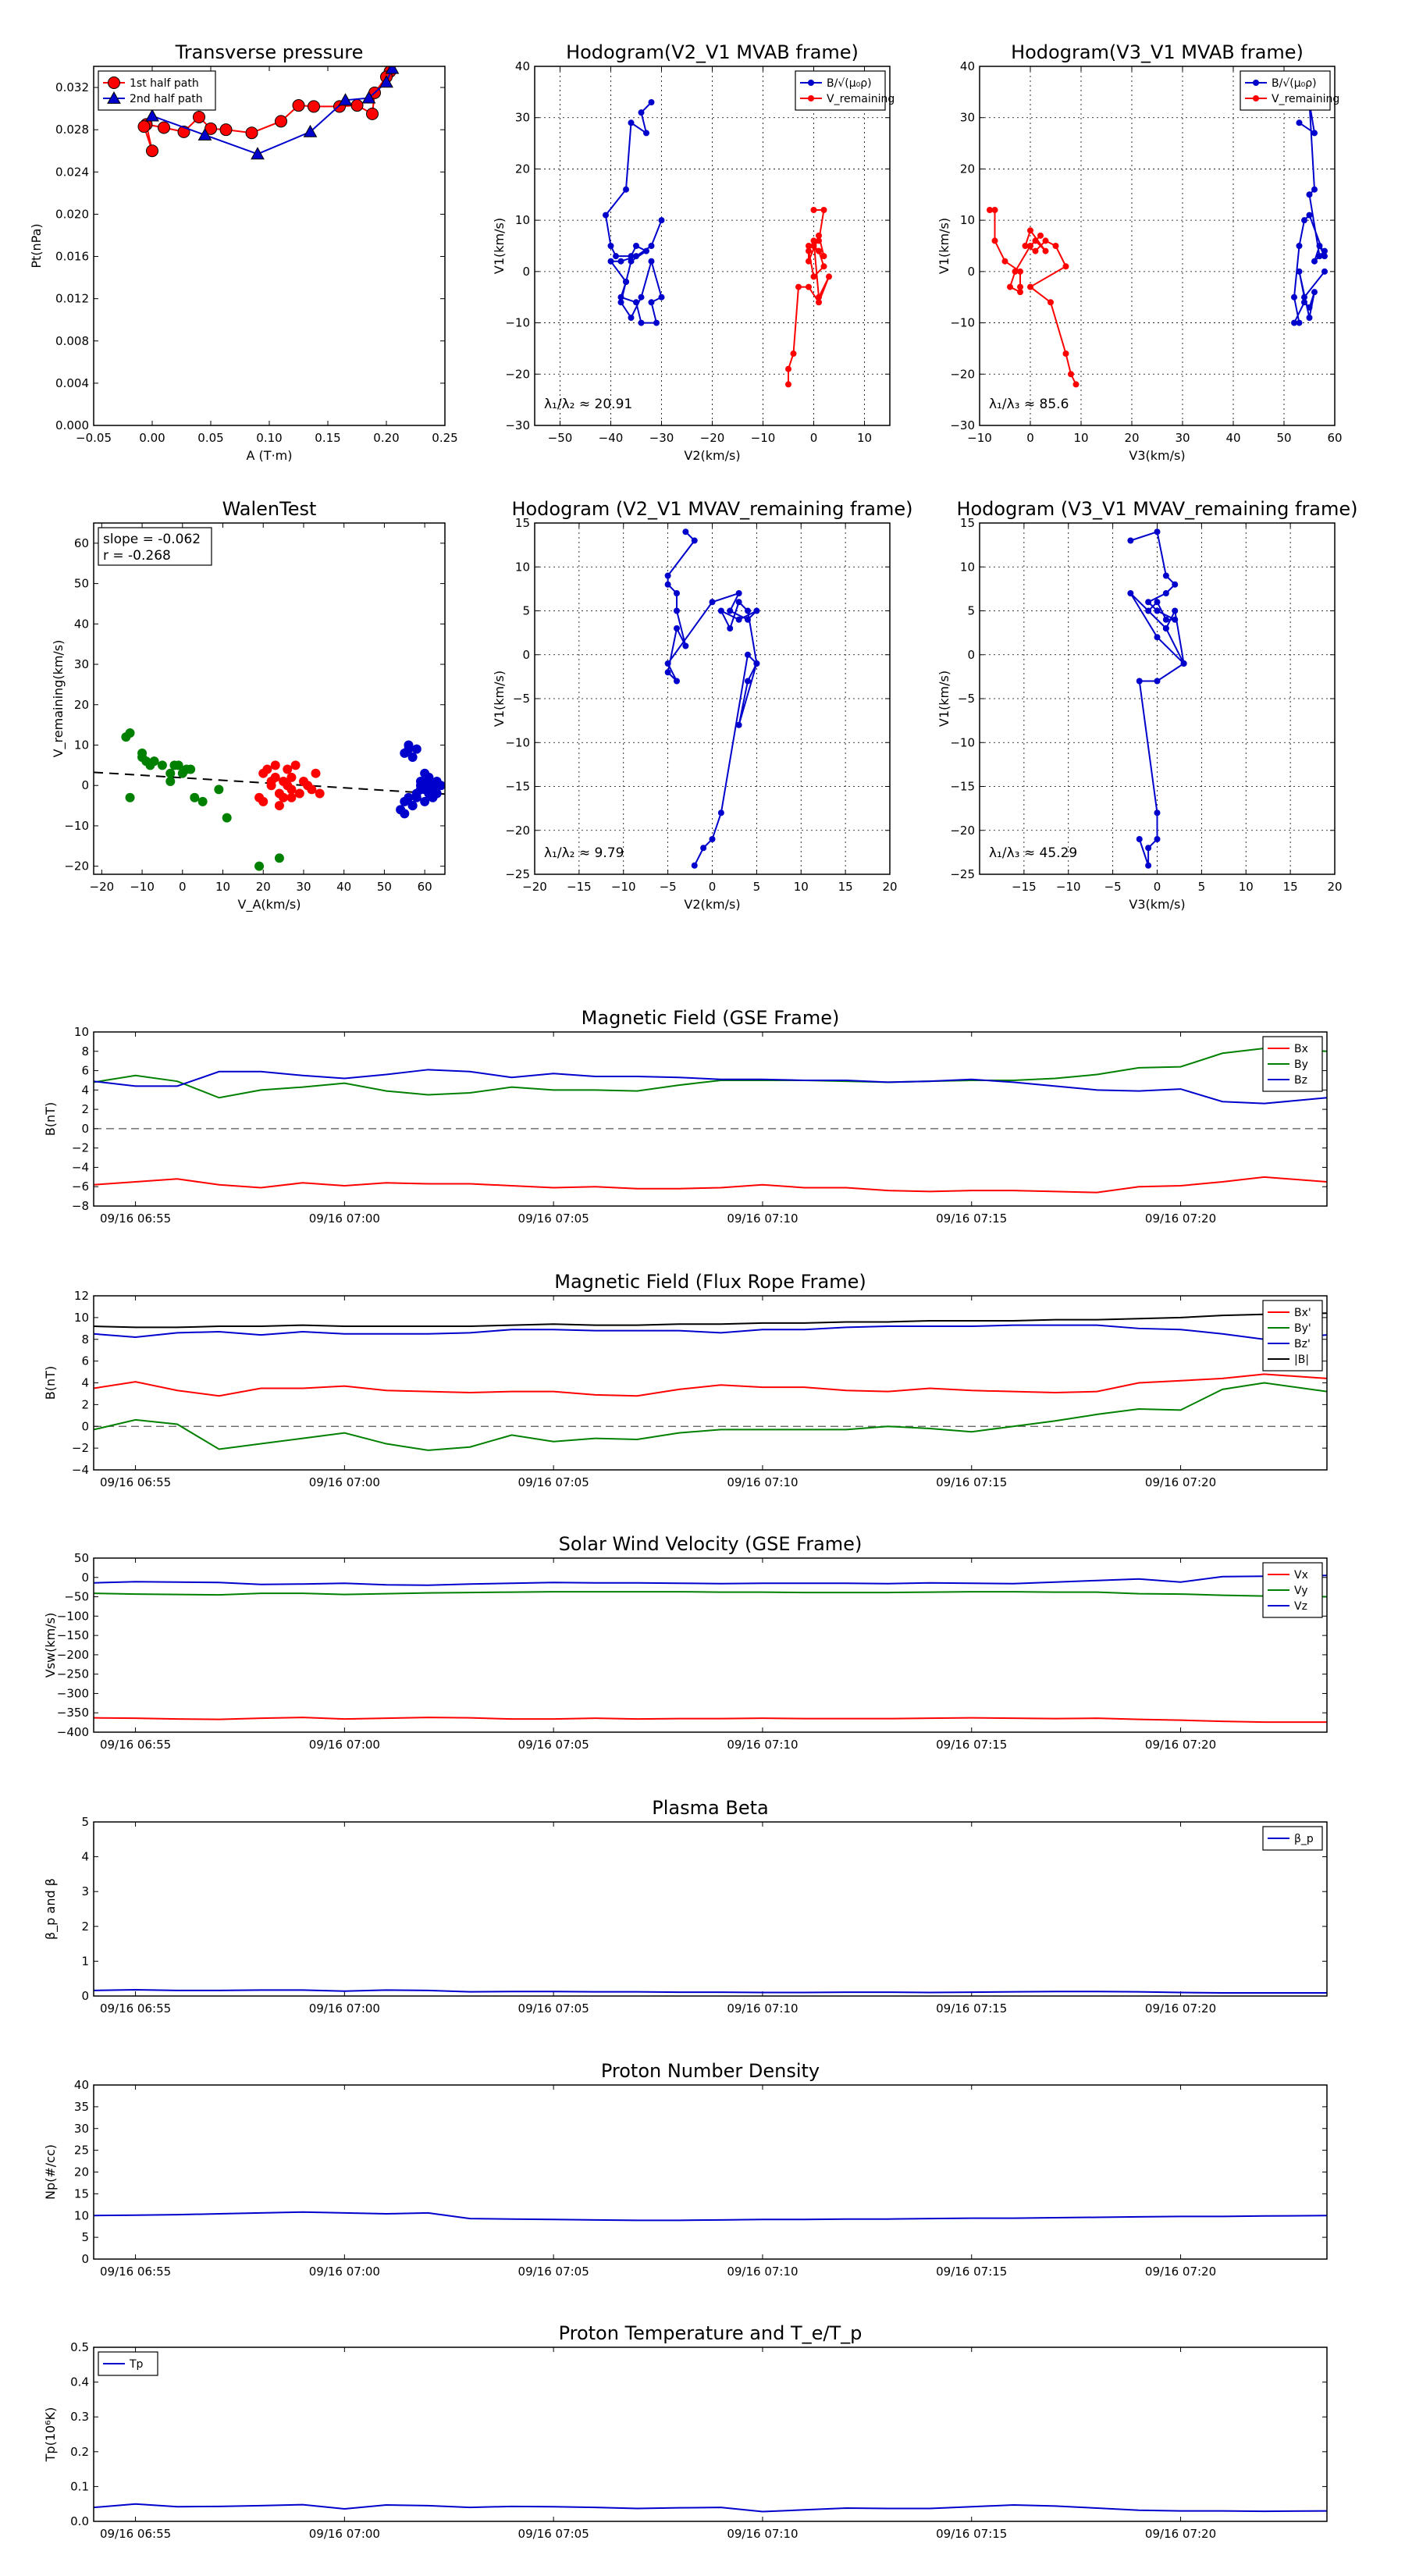 This screenshot has width=1405, height=2576. Describe the element at coordinates (85, 2237) in the screenshot. I see `y-tick-label: 5` at that location.